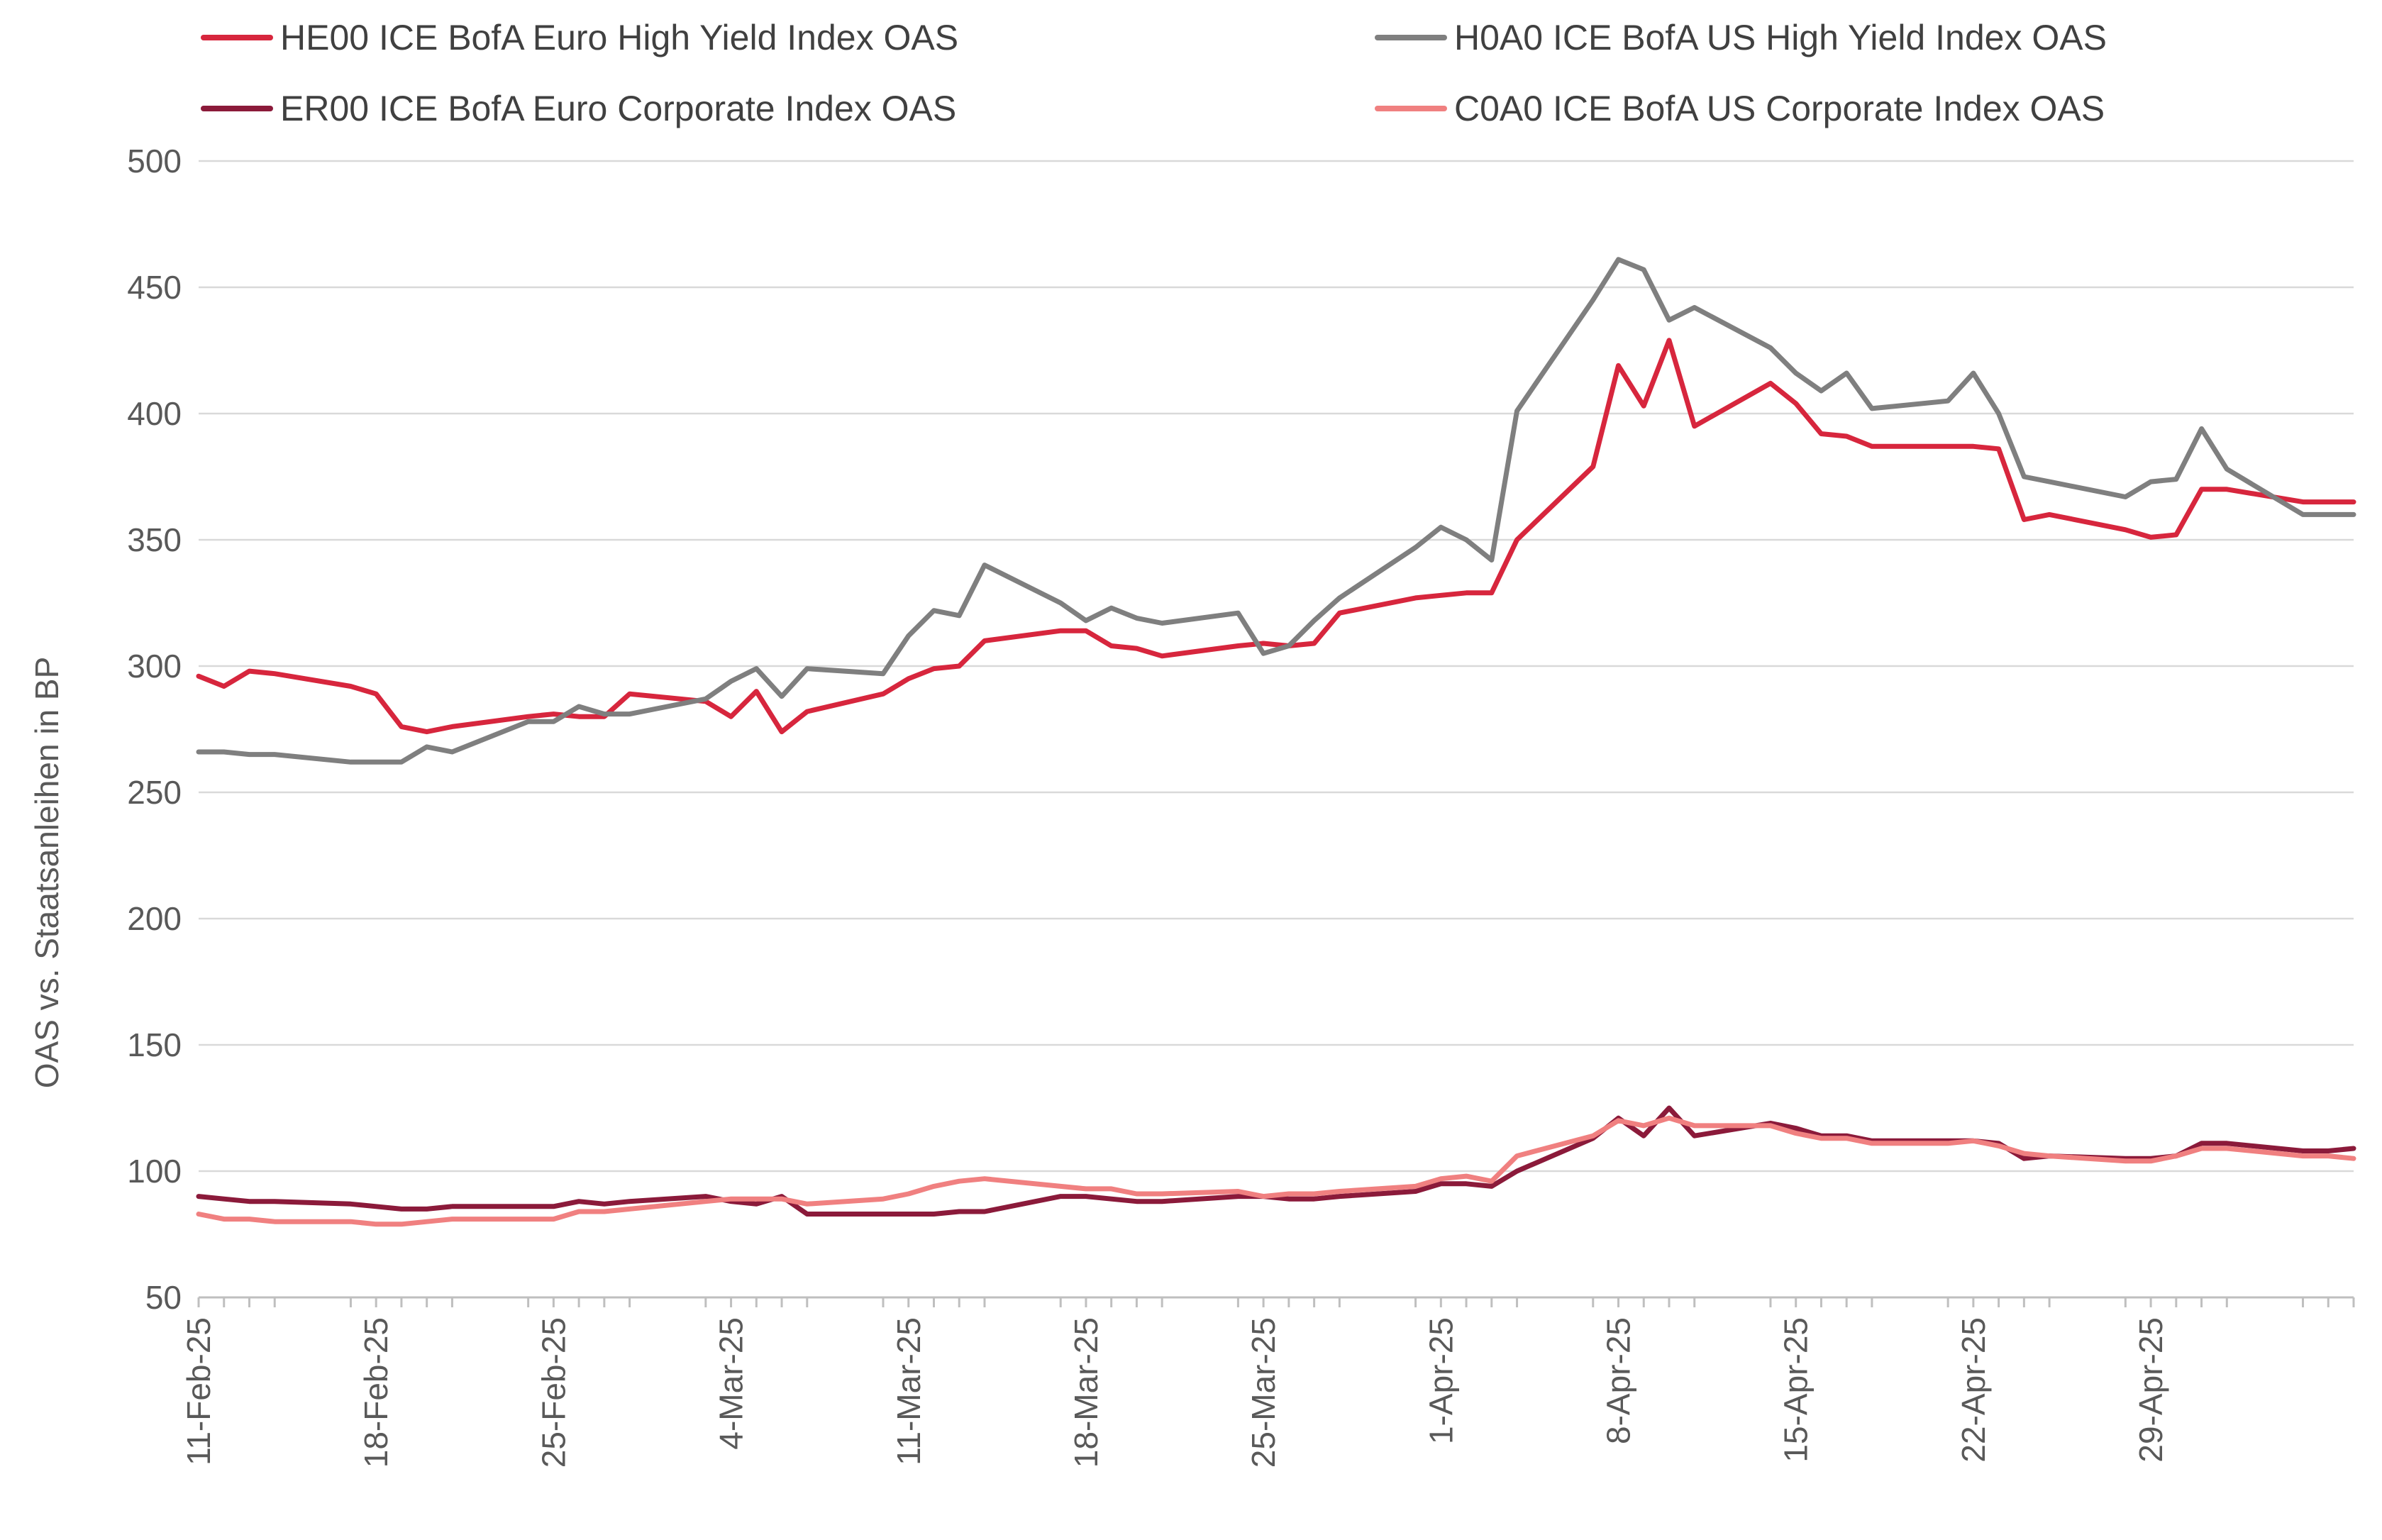 This screenshot has height=1540, width=2382. I want to click on x-tick-label: 11-Mar-25, so click(908, 1391).